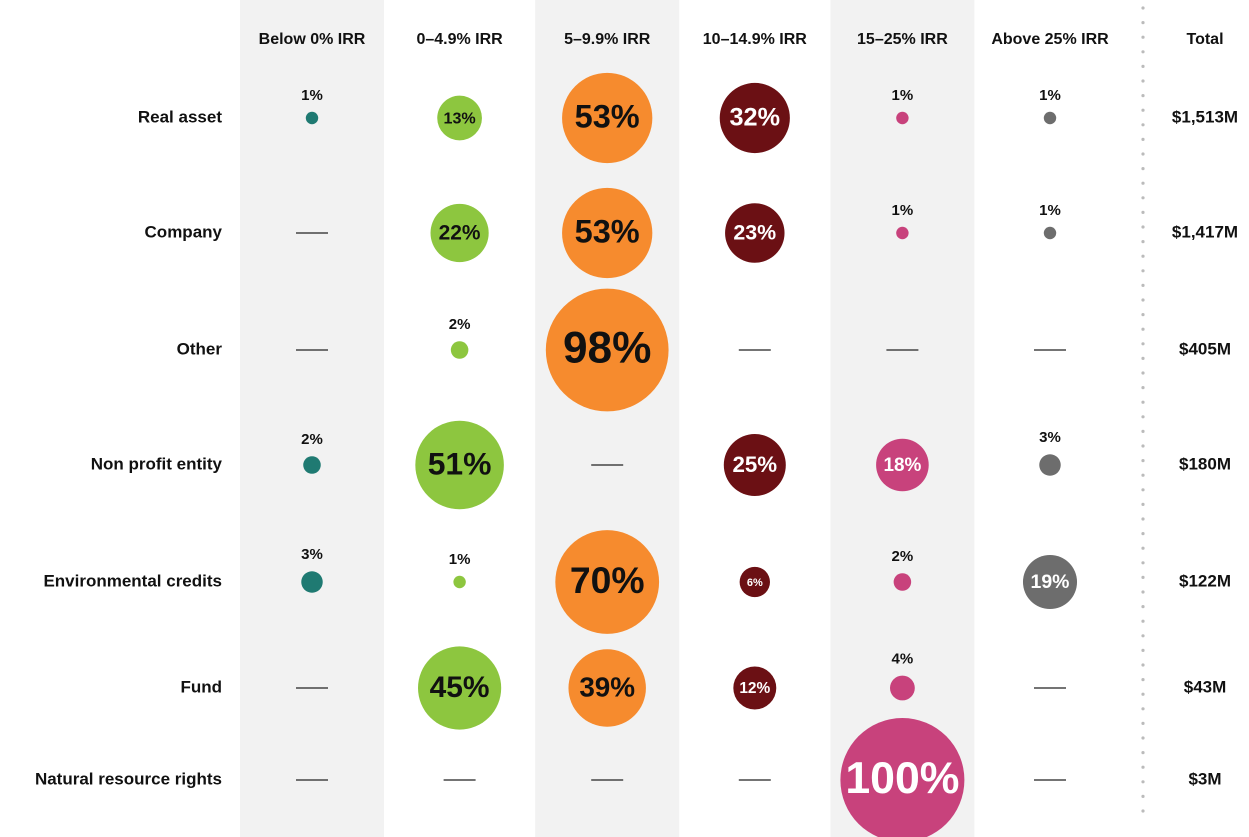 The width and height of the screenshot is (1249, 837). Describe the element at coordinates (1204, 778) in the screenshot. I see `total-label: $3M` at that location.